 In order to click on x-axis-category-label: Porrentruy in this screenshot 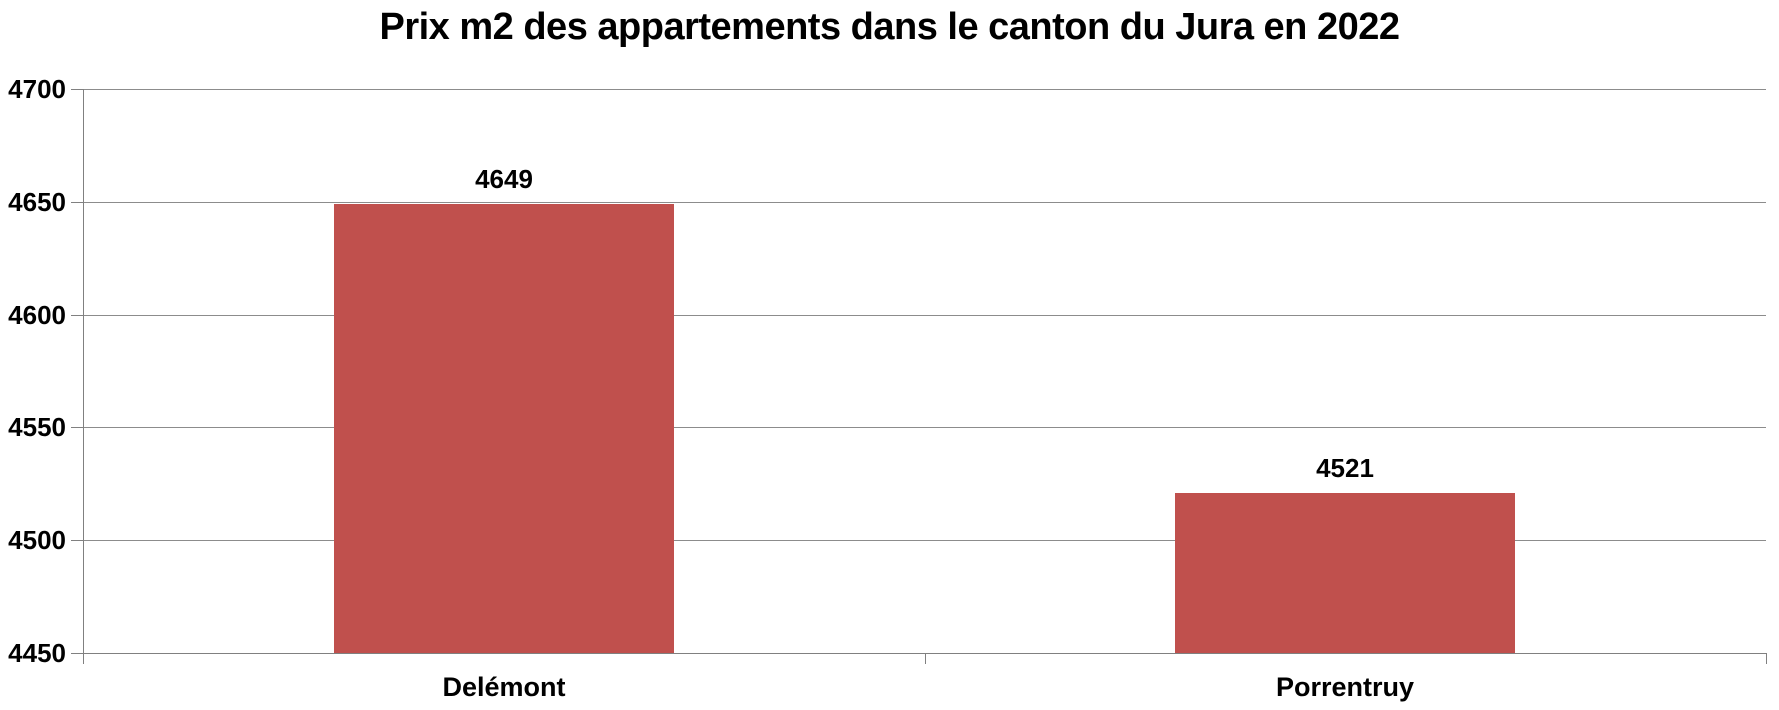, I will do `click(1345, 687)`.